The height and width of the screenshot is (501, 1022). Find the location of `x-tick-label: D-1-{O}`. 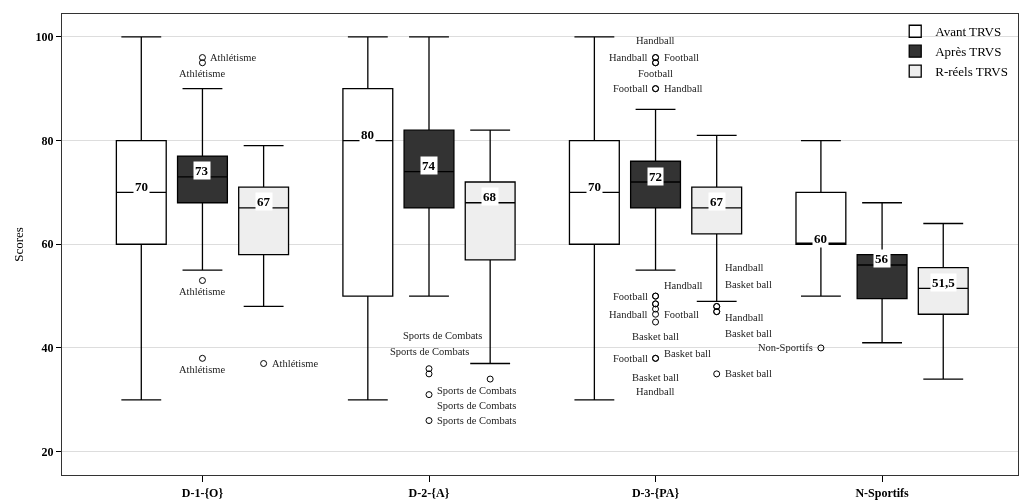

x-tick-label: D-1-{O} is located at coordinates (202, 492).